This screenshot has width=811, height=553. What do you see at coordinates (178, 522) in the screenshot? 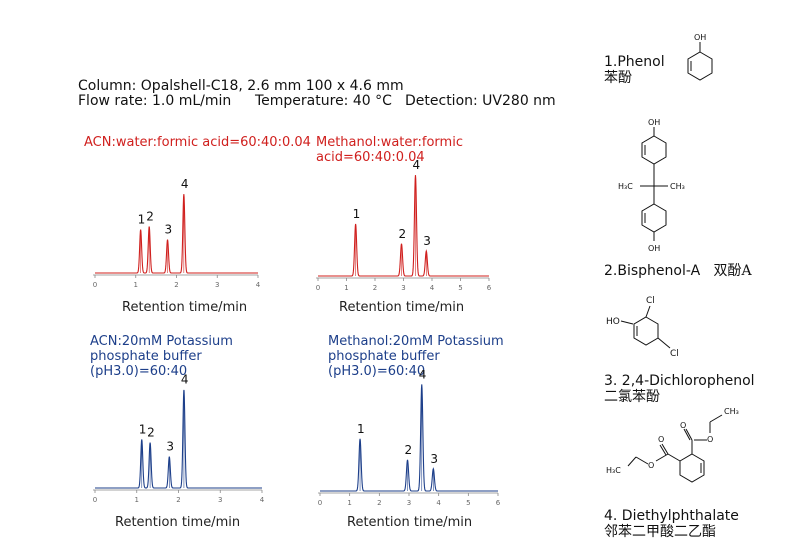
I see `chart3-xlabel: Retention time/min` at bounding box center [178, 522].